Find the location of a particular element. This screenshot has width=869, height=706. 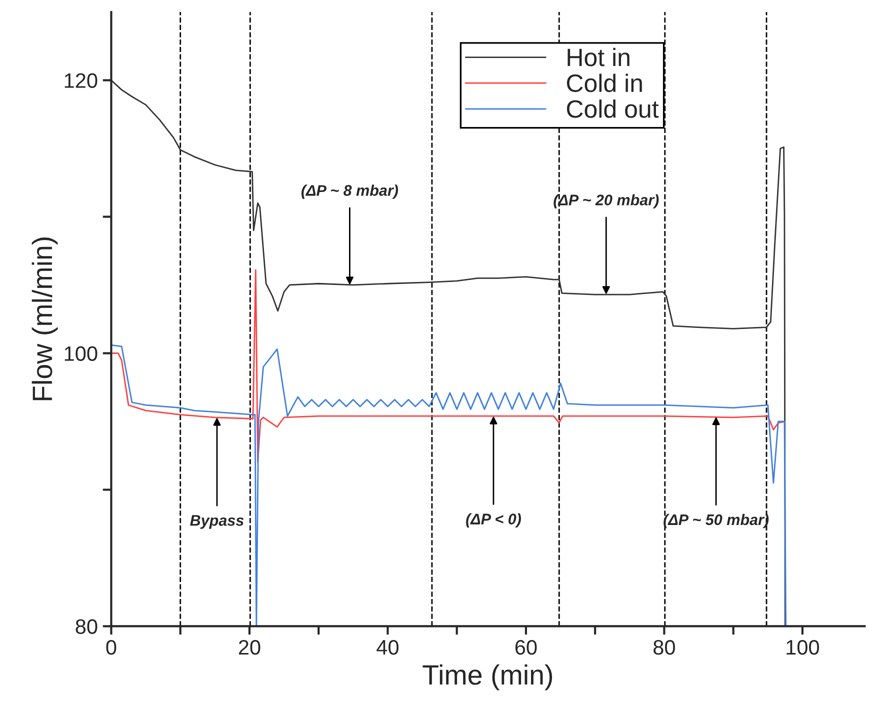

x-tick-label: 80 is located at coordinates (664, 647).